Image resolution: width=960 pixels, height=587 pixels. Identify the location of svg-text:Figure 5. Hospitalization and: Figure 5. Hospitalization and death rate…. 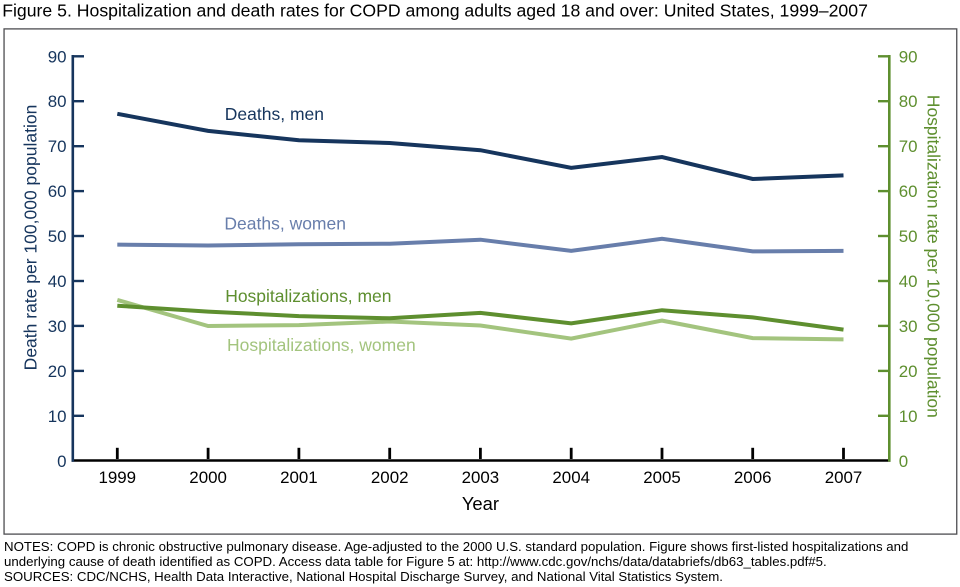
(435, 11).